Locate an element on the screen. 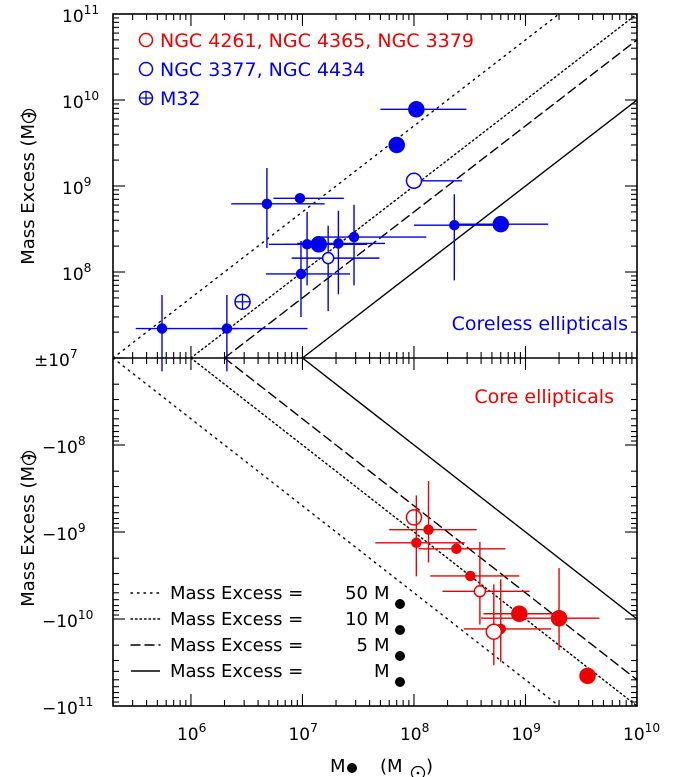  y-tick-label-shared: ±107 is located at coordinates (56, 359).